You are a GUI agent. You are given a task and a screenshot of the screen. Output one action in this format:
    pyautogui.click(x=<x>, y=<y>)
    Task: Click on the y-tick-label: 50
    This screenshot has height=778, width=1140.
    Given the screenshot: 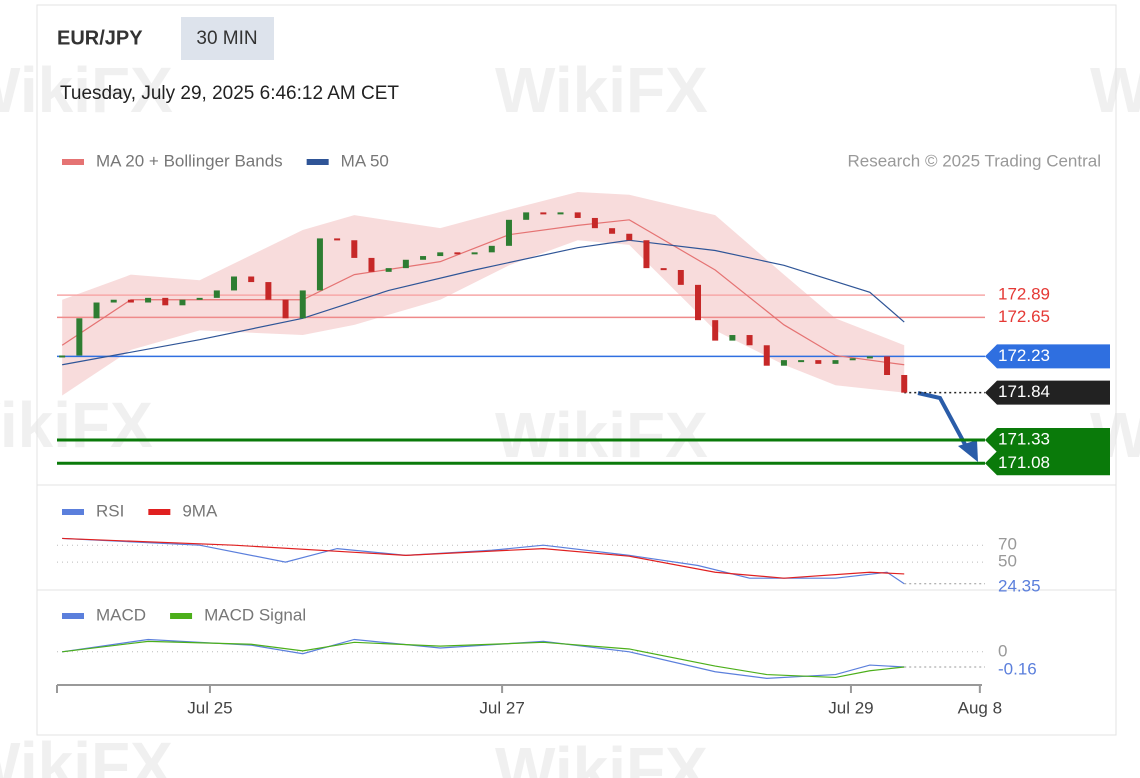 What is the action you would take?
    pyautogui.click(x=1007, y=561)
    